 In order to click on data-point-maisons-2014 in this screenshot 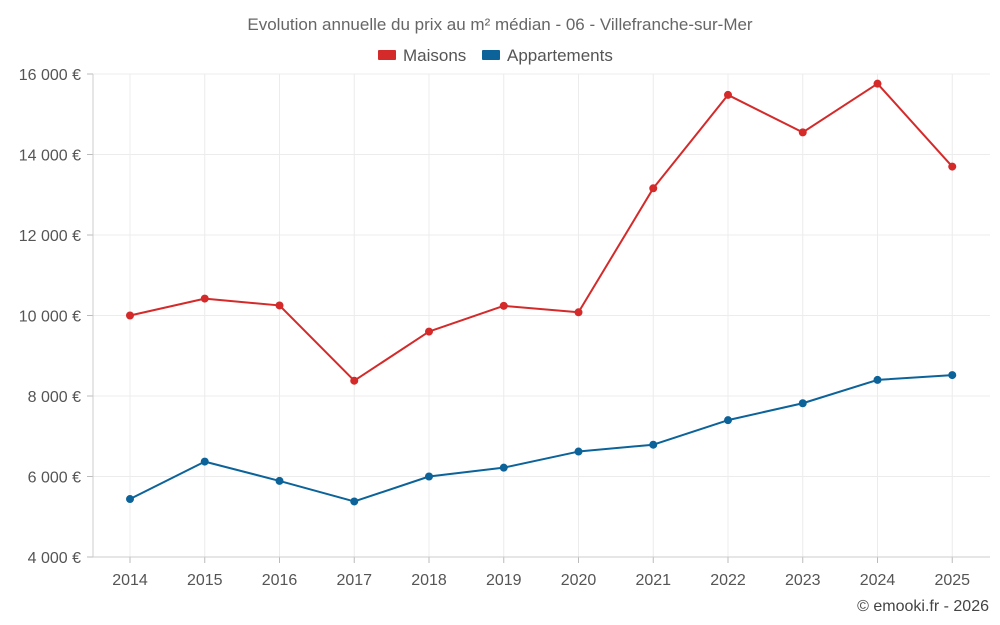, I will do `click(130, 315)`.